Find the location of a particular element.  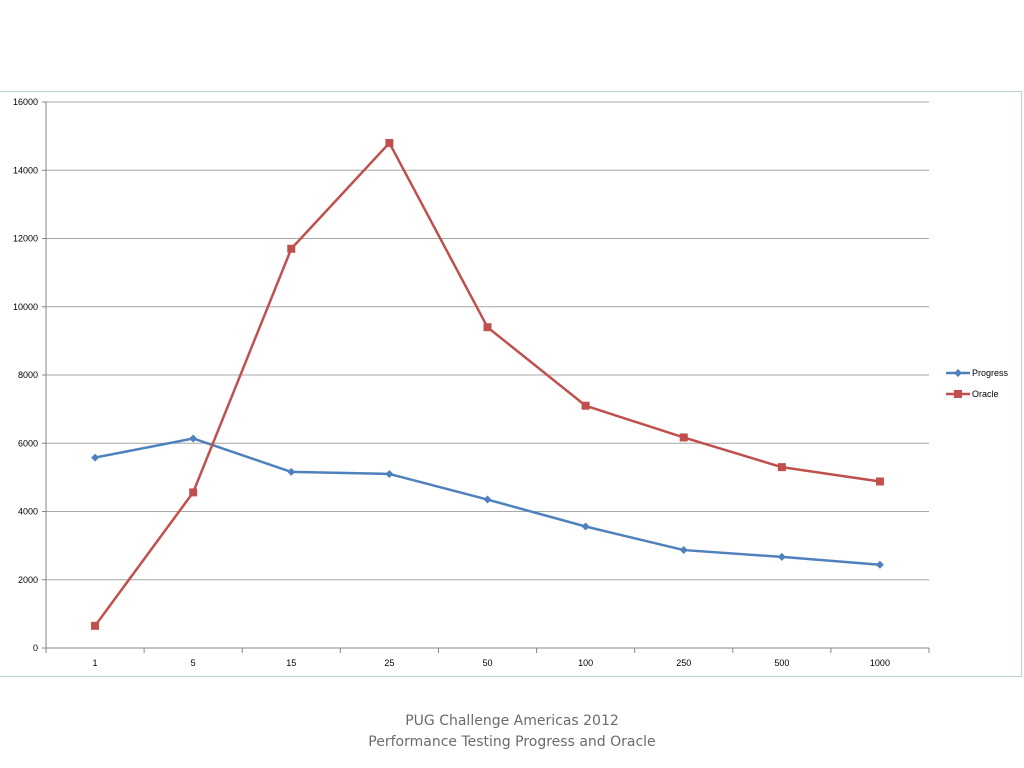

y-tick-label: 16000 is located at coordinates (25, 102).